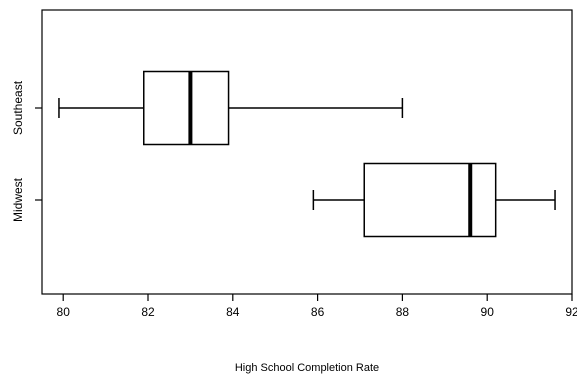 The width and height of the screenshot is (577, 377). Describe the element at coordinates (231, 108) in the screenshot. I see `box-southeast` at that location.